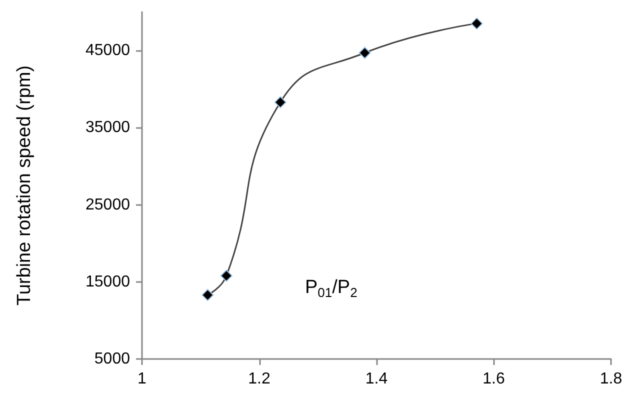 The image size is (627, 417). I want to click on y-tick-label: 35000, so click(108, 127).